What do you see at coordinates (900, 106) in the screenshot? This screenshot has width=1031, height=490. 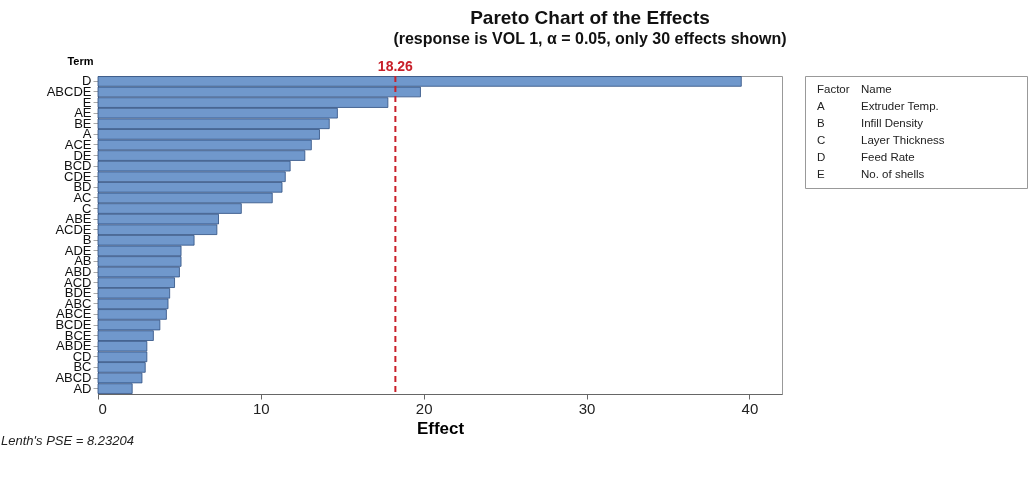 I see `text: Extruder Temp.` at bounding box center [900, 106].